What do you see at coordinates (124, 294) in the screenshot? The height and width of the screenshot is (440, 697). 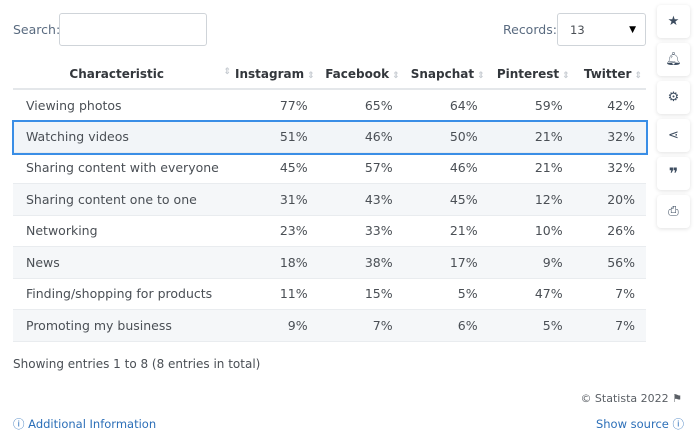 I see `row-label: Finding/shopping for products` at bounding box center [124, 294].